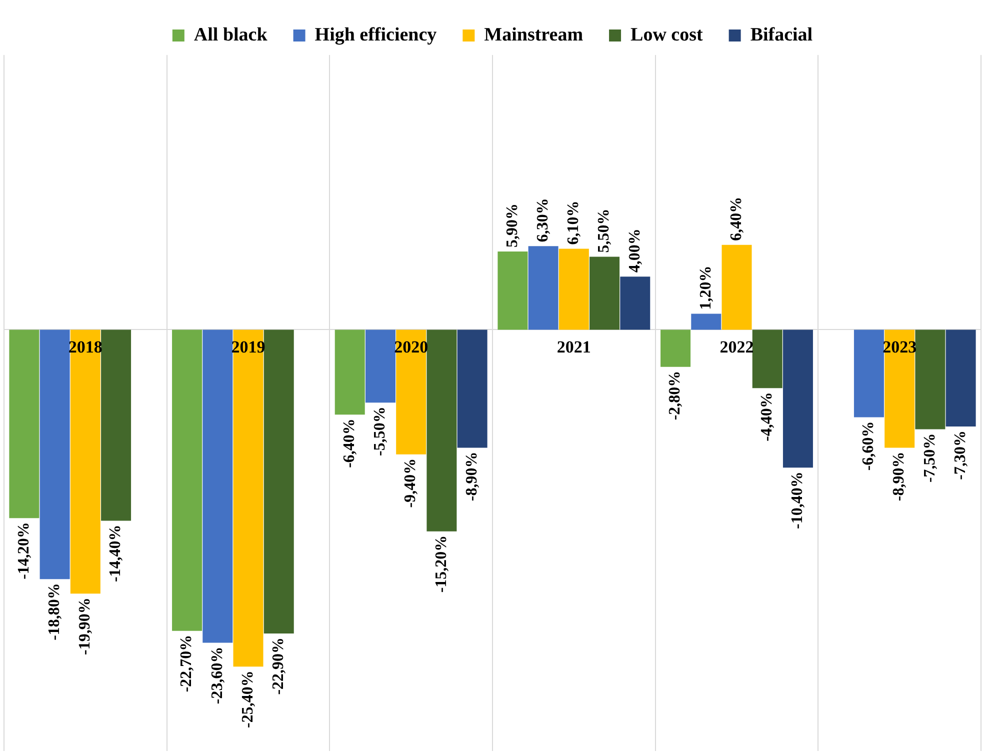 The image size is (985, 753). What do you see at coordinates (705, 288) in the screenshot?
I see `data-label: 1,20%` at bounding box center [705, 288].